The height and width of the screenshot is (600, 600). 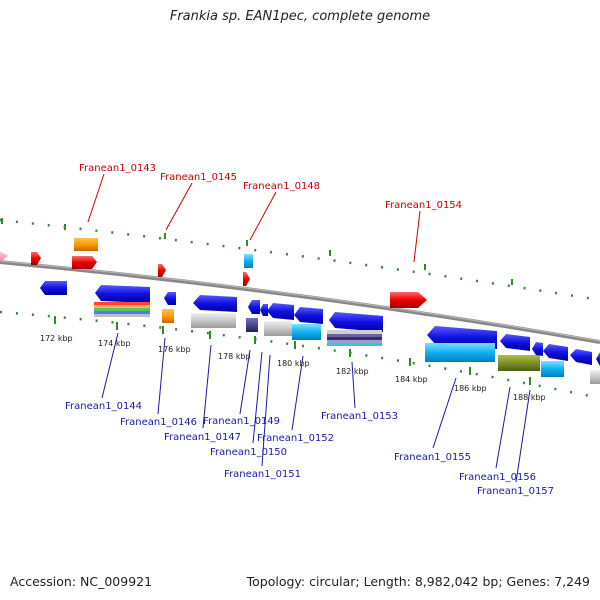 I want to click on gene-label-franean1-0157: Franean1_0157, so click(x=515, y=491).